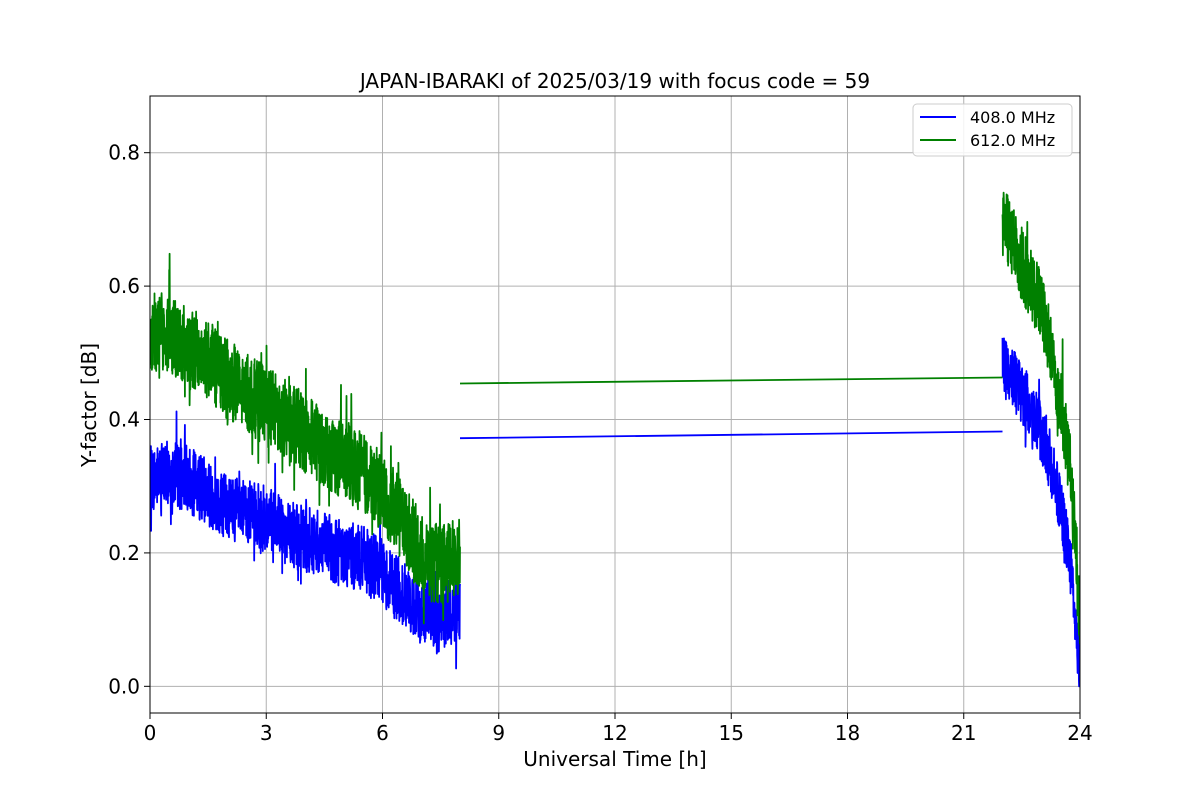  What do you see at coordinates (124, 553) in the screenshot?
I see `y-tick-label: 0.2` at bounding box center [124, 553].